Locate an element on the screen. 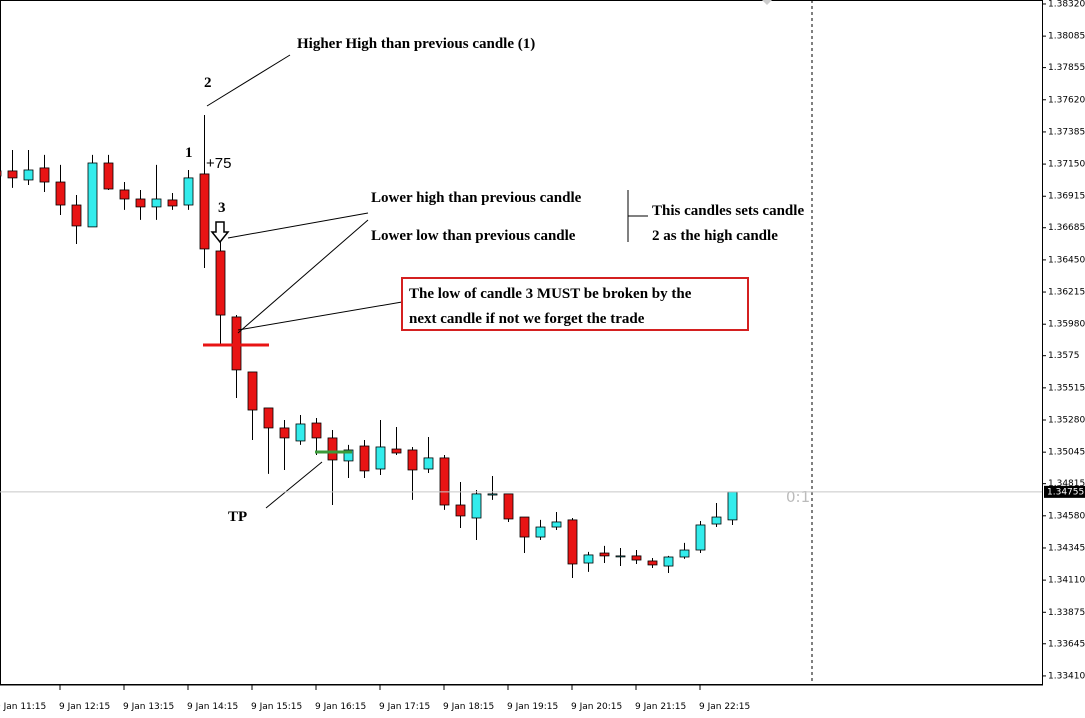 This screenshot has height=718, width=1085. y-tick-label: 1.34815 is located at coordinates (1066, 484).